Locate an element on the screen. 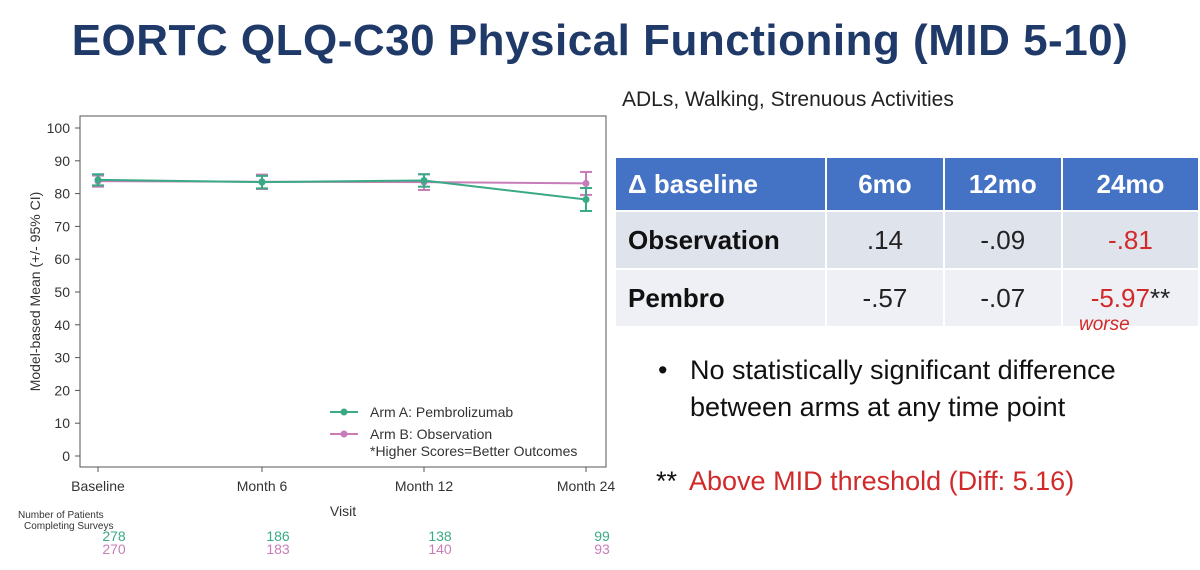 This screenshot has width=1200, height=570. y-tick-label: 70 is located at coordinates (62, 226).